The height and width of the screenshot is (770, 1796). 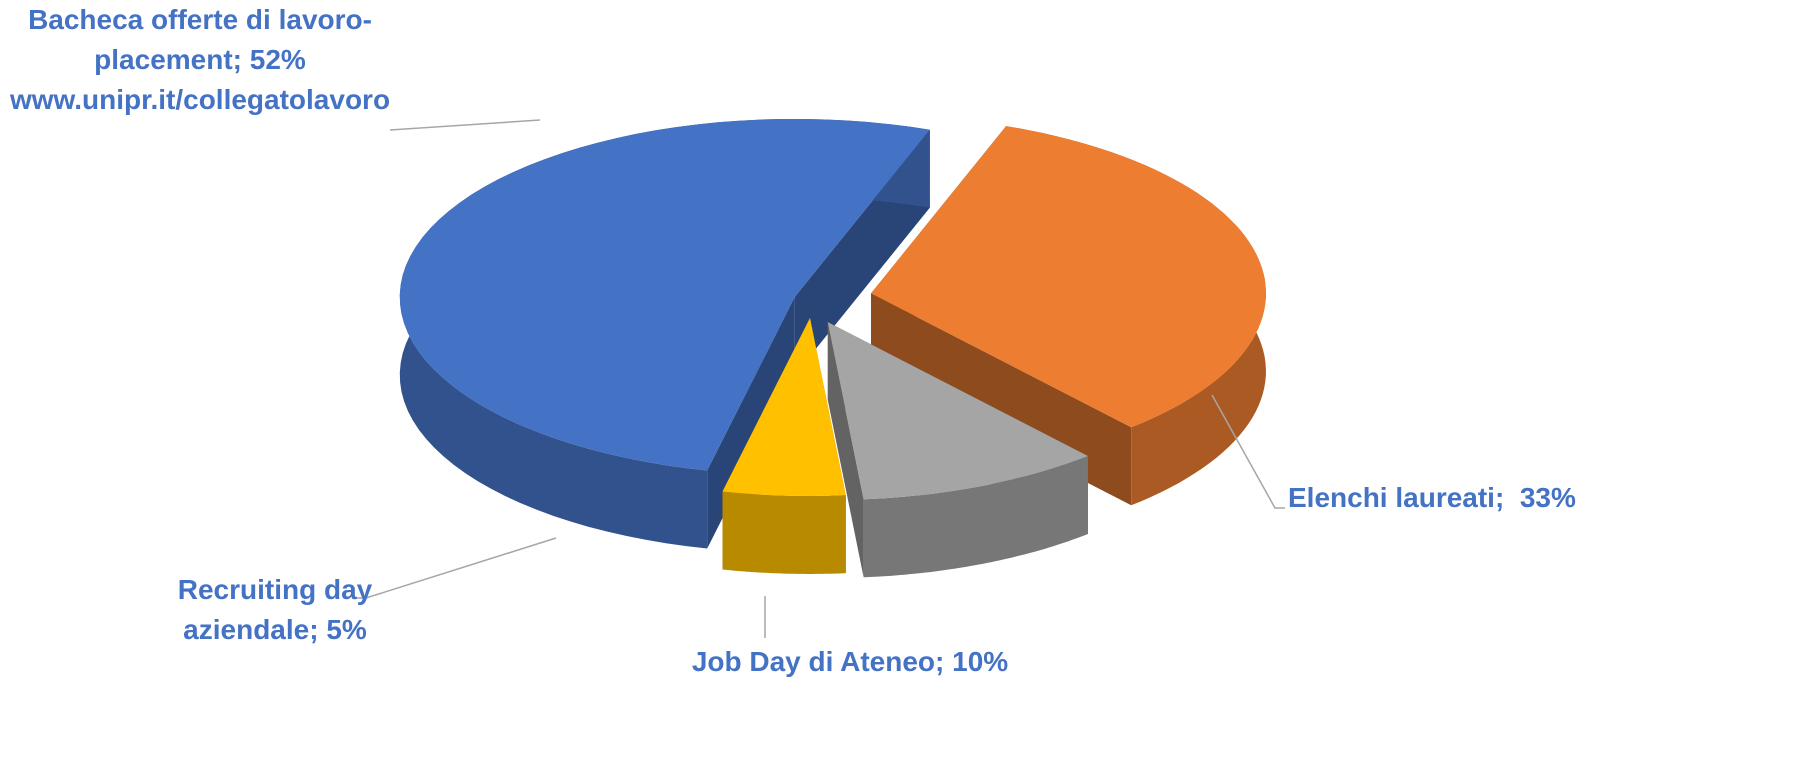 What do you see at coordinates (845, 450) in the screenshot?
I see `slice-wall` at bounding box center [845, 450].